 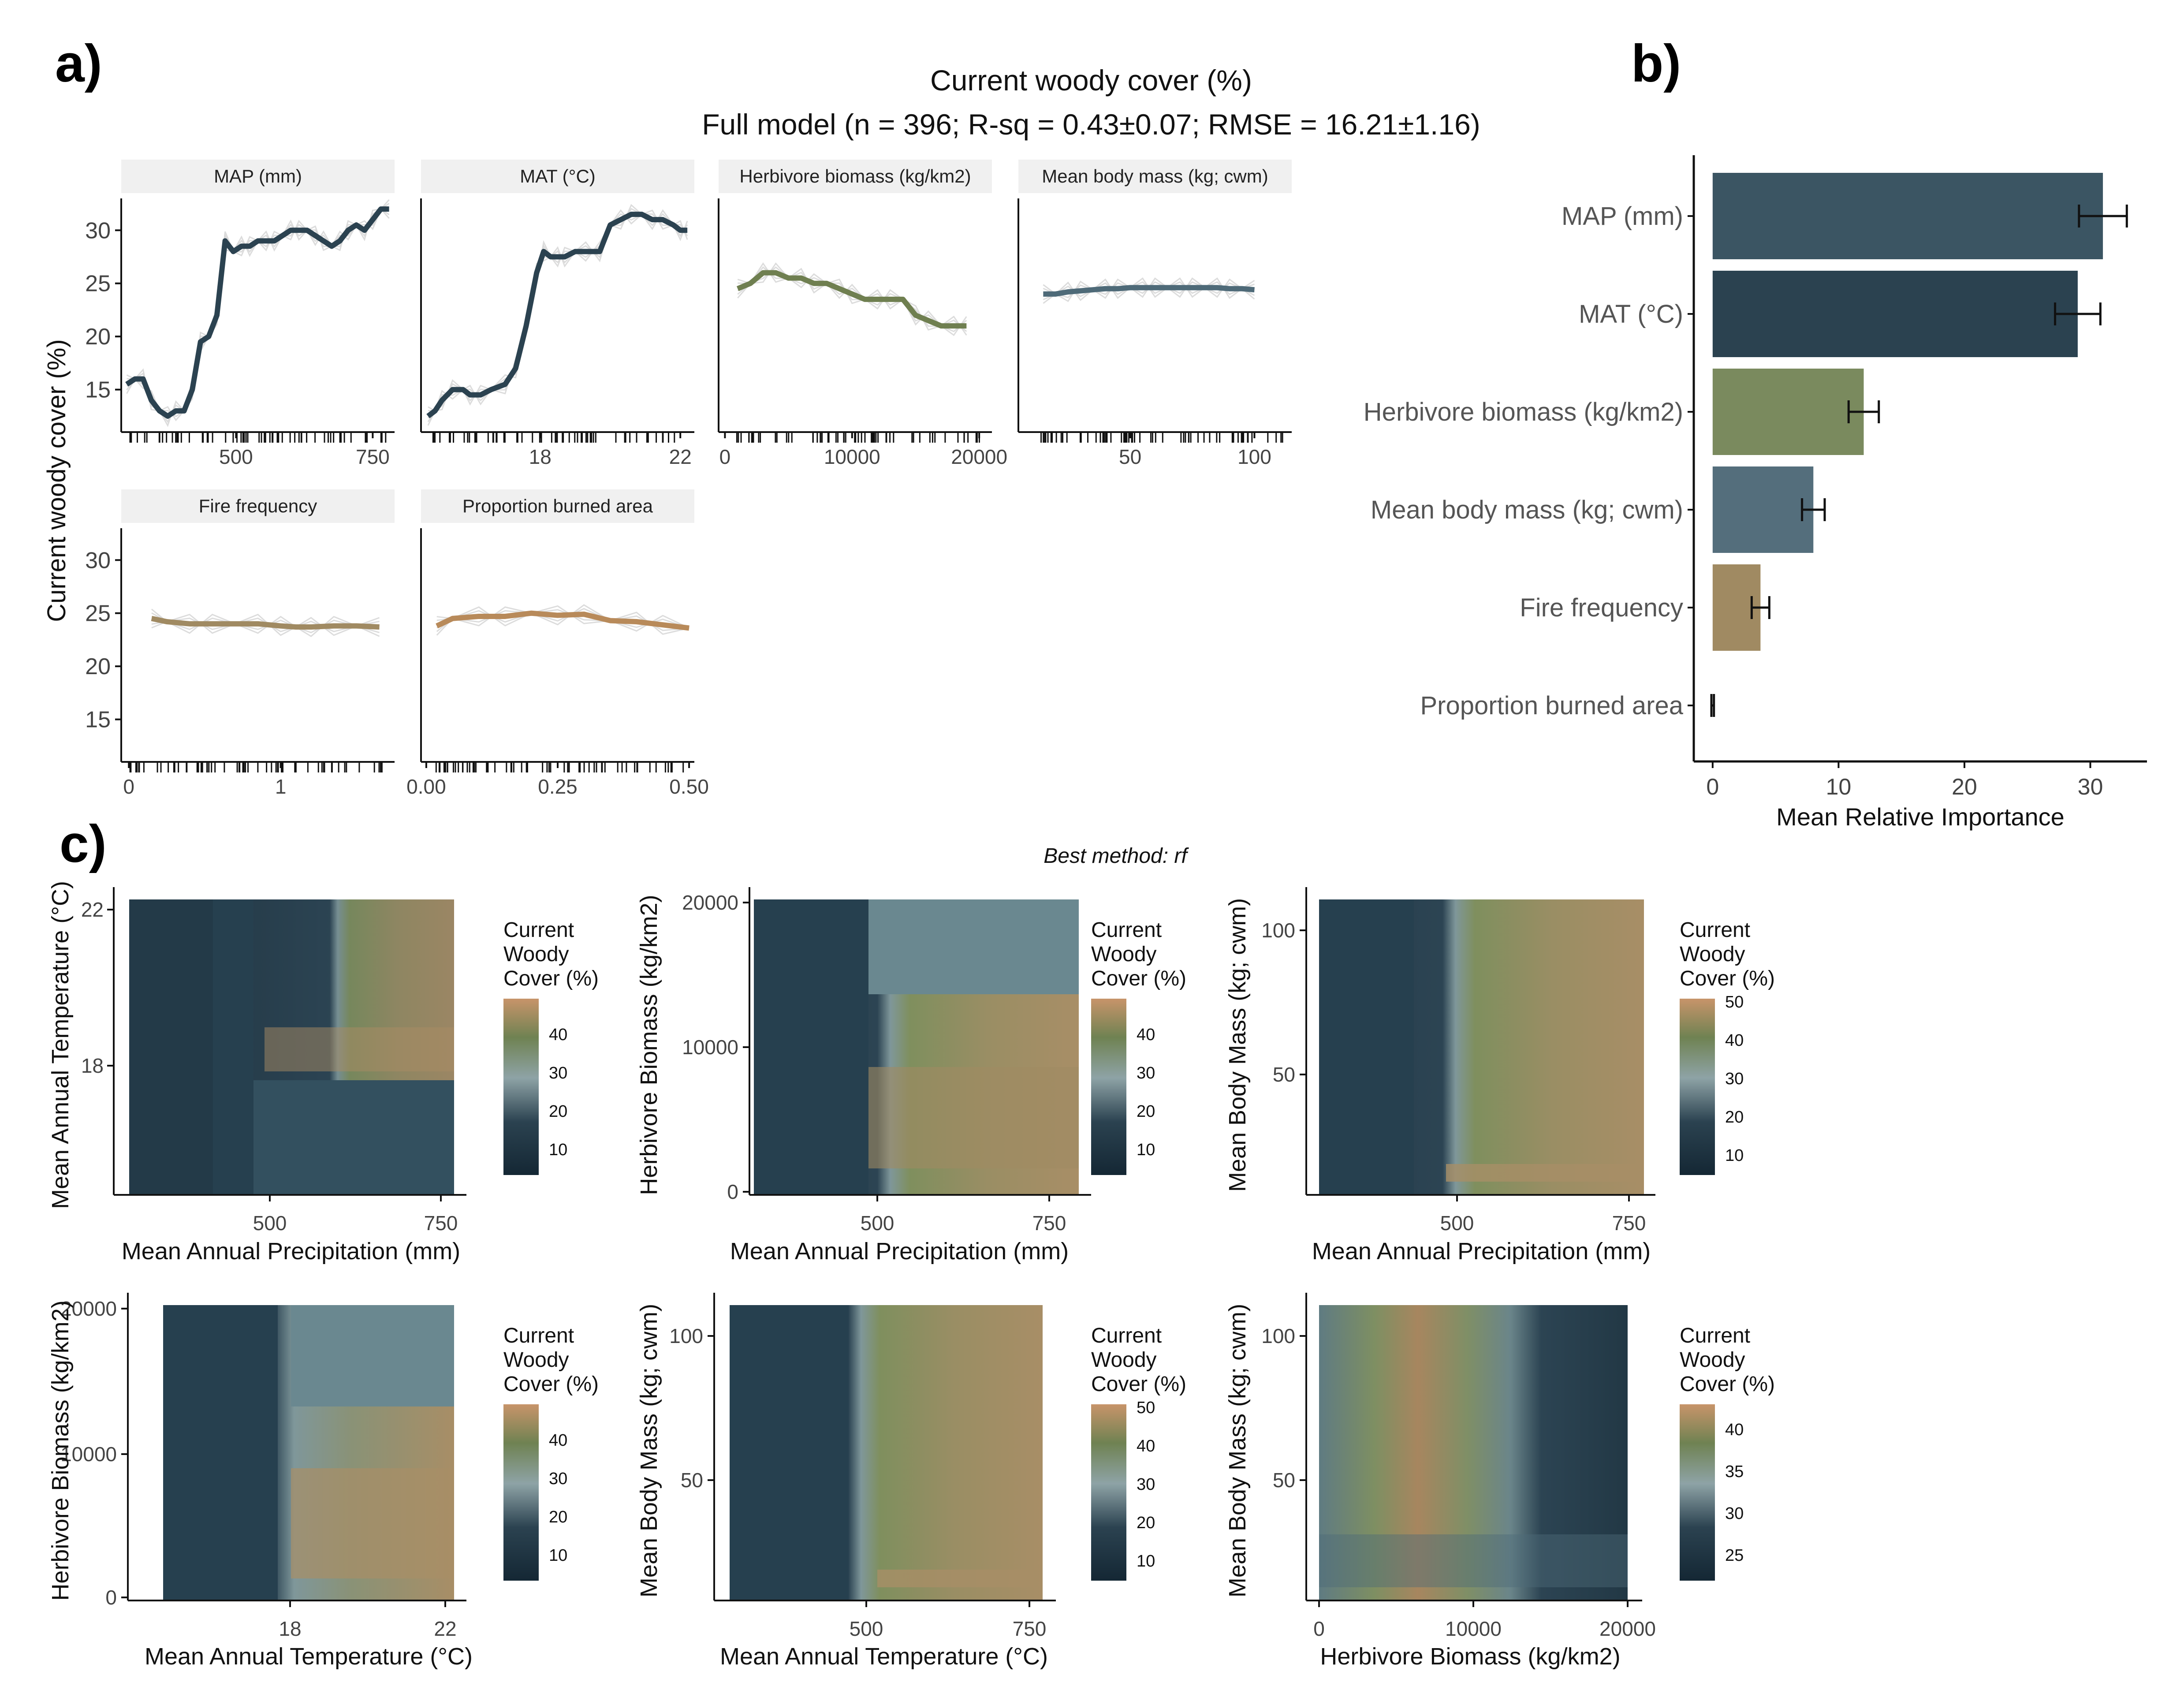 What do you see at coordinates (558, 786) in the screenshot?
I see `x-tick-label: 0.25` at bounding box center [558, 786].